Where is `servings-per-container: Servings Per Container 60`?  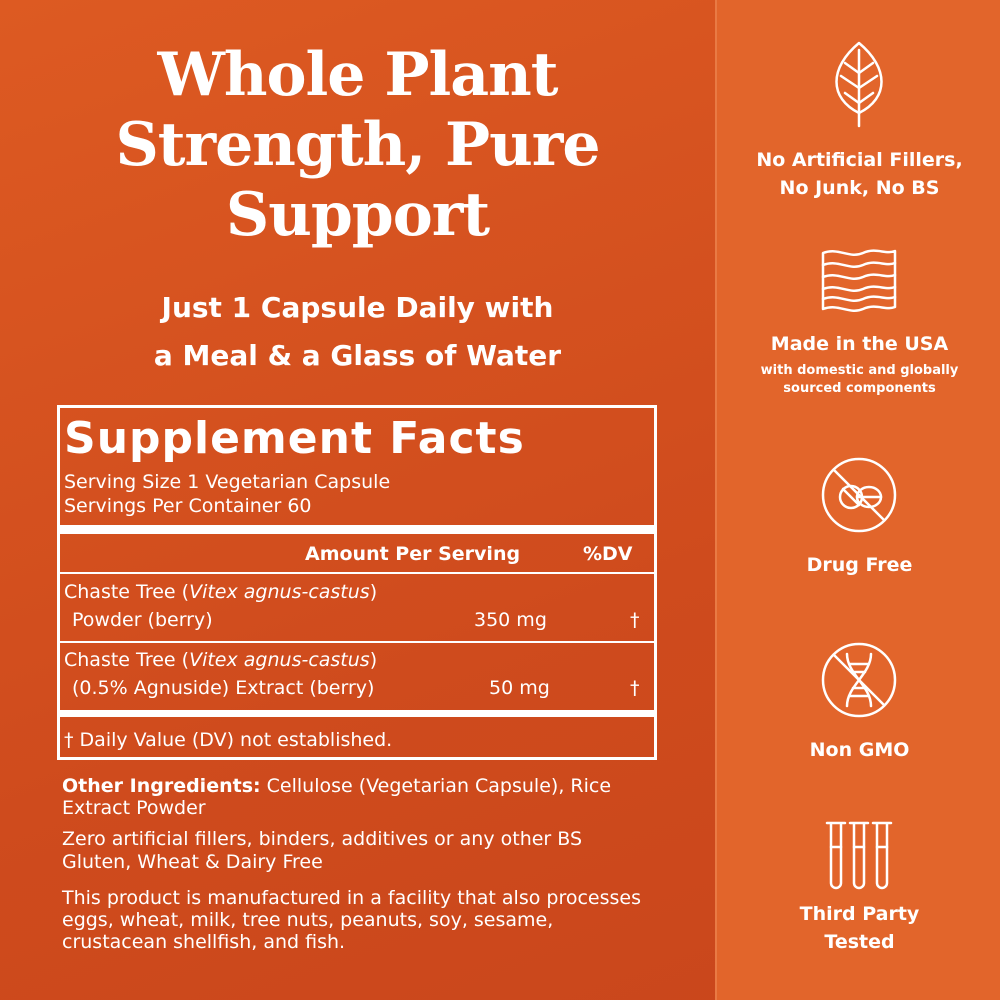 servings-per-container: Servings Per Container 60 is located at coordinates (188, 506).